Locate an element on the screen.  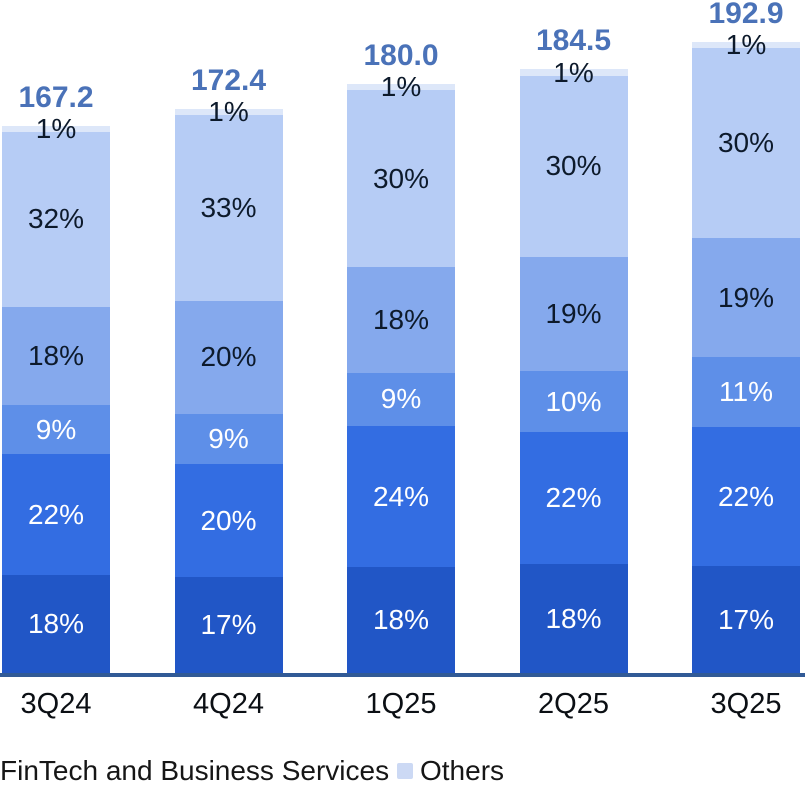
bar-3Q24: 1% 32% 18% 9% 22% 18% is located at coordinates (56, 393).